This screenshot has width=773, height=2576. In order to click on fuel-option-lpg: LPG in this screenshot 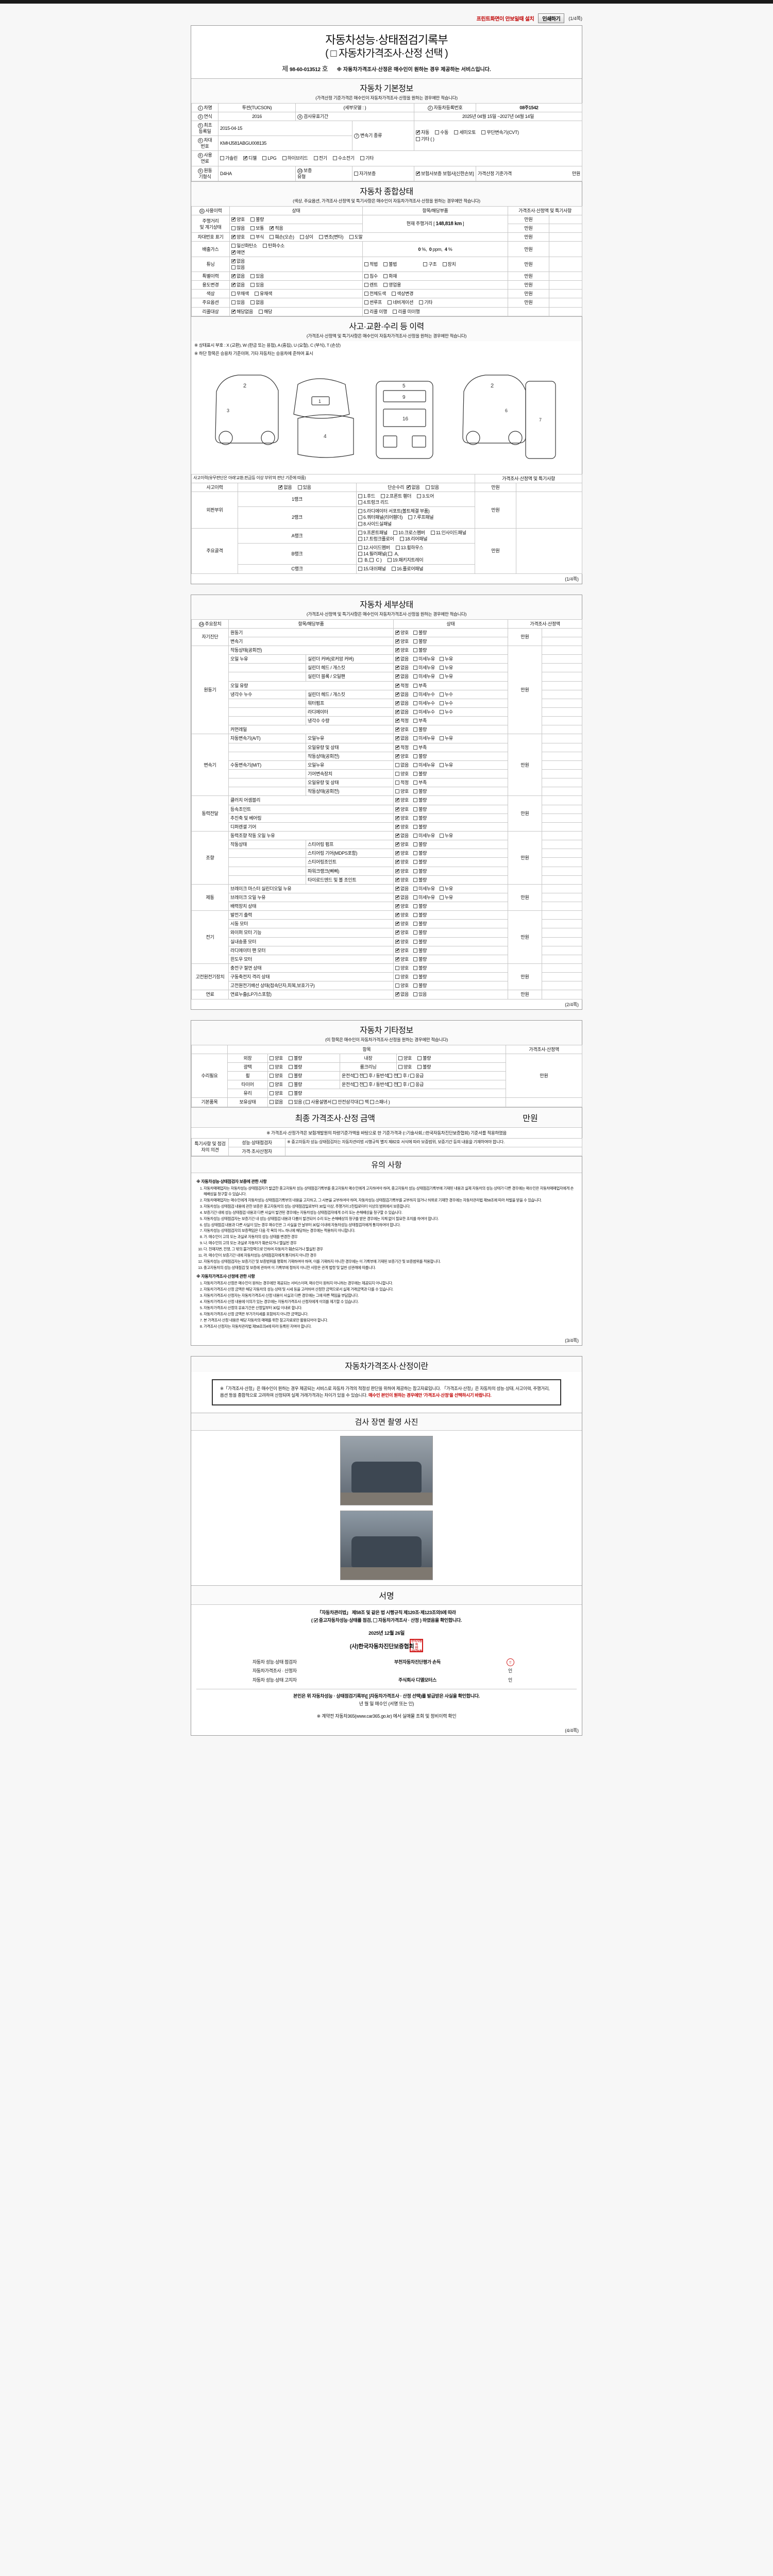, I will do `click(269, 158)`.